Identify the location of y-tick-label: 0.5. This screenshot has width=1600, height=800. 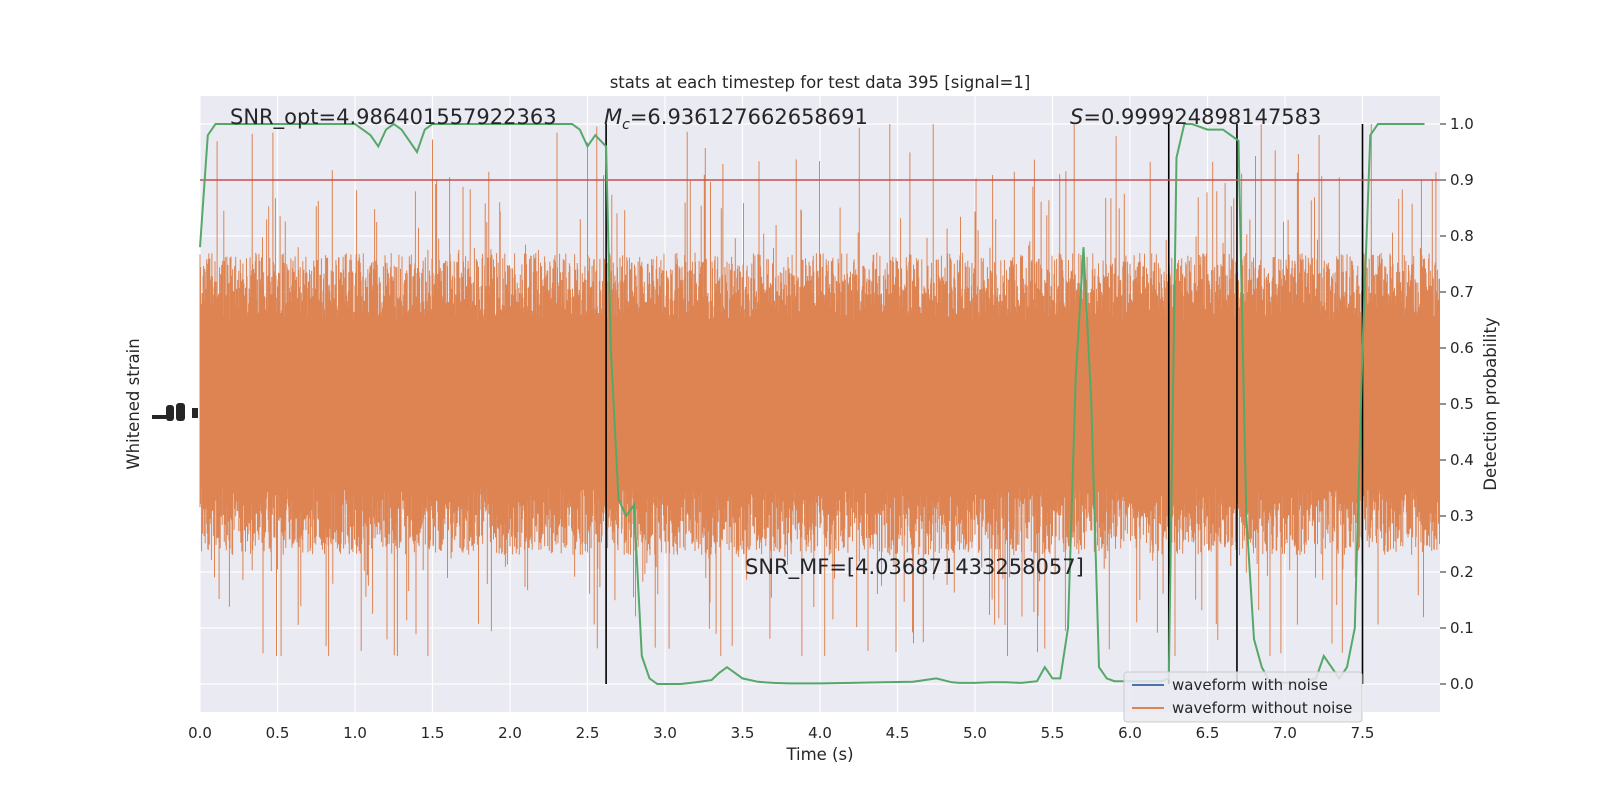
(1462, 404).